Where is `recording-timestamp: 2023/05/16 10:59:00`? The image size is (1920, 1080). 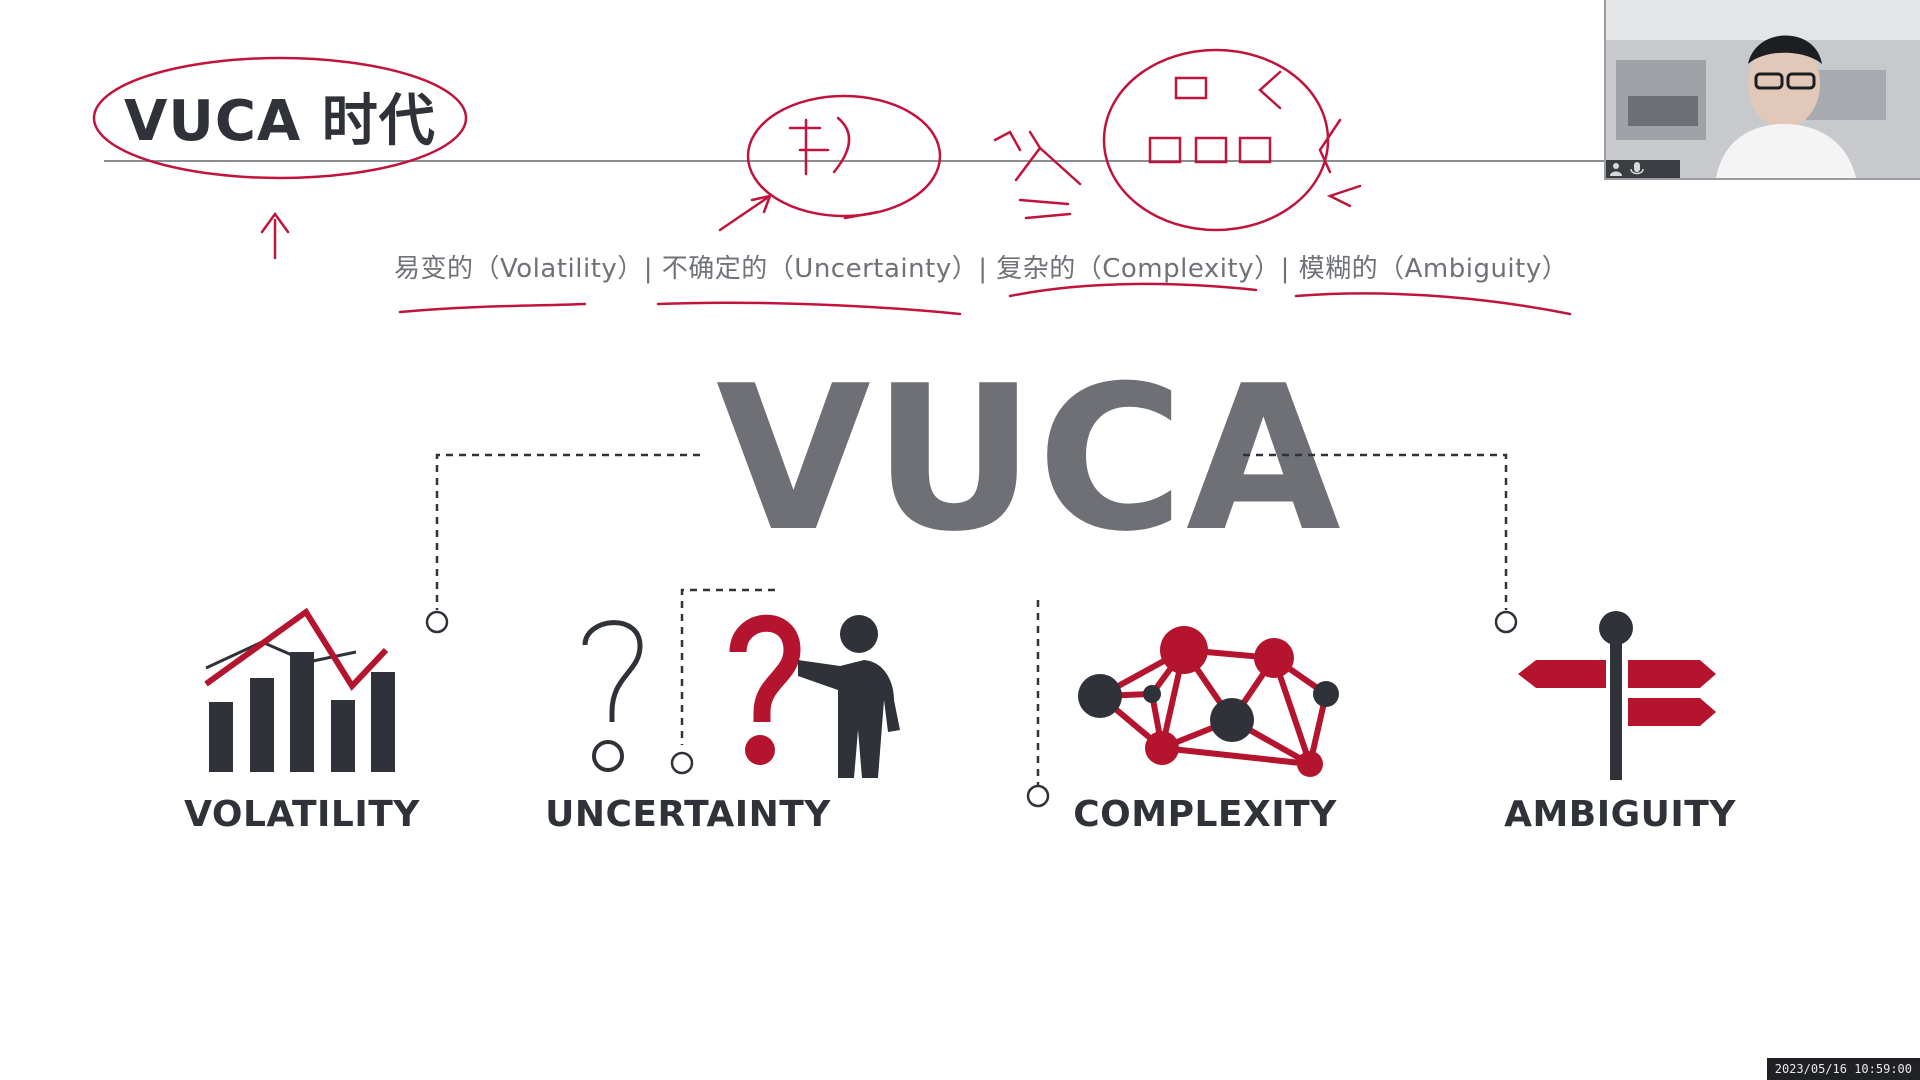
recording-timestamp: 2023/05/16 10:59:00 is located at coordinates (1843, 1069).